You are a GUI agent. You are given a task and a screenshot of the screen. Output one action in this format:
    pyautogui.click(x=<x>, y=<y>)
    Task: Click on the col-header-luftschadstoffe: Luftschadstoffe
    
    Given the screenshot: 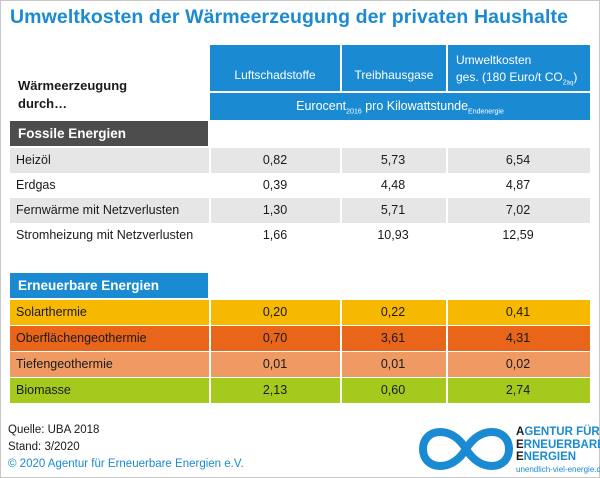 What is the action you would take?
    pyautogui.click(x=275, y=68)
    